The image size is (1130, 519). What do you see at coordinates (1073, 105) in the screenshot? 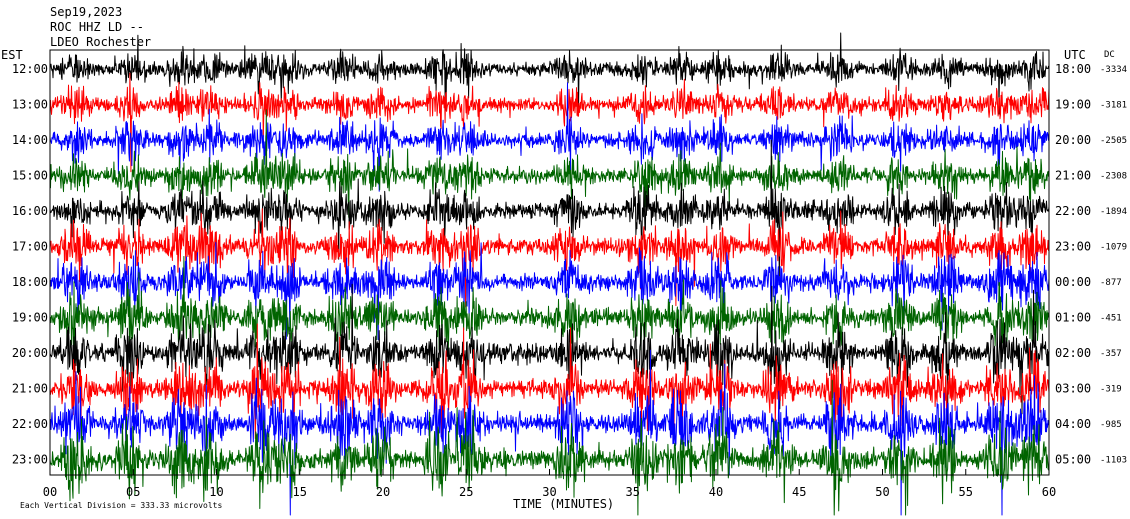
I see `utc-time-label: 19:00` at bounding box center [1073, 105].